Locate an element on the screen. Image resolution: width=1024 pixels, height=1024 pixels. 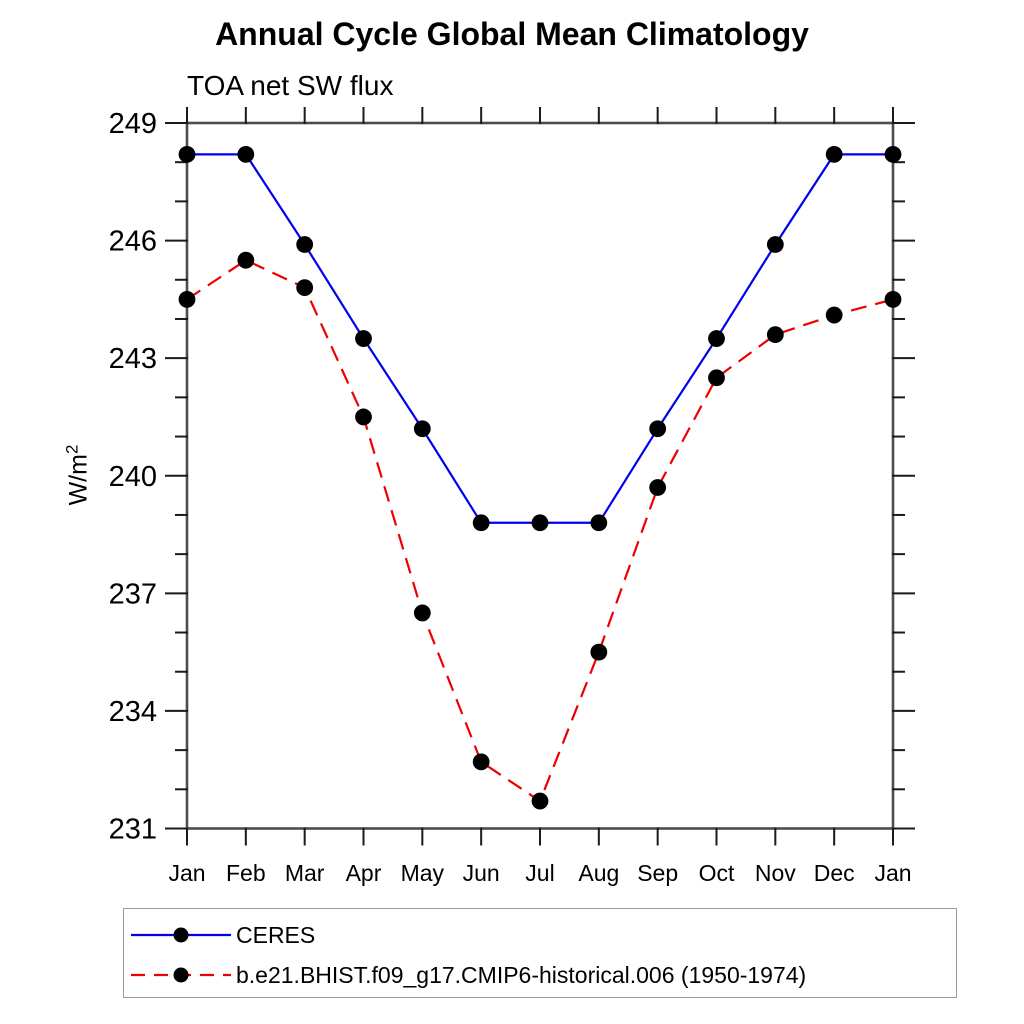
x-axis-tick-label: Jun is located at coordinates (481, 873).